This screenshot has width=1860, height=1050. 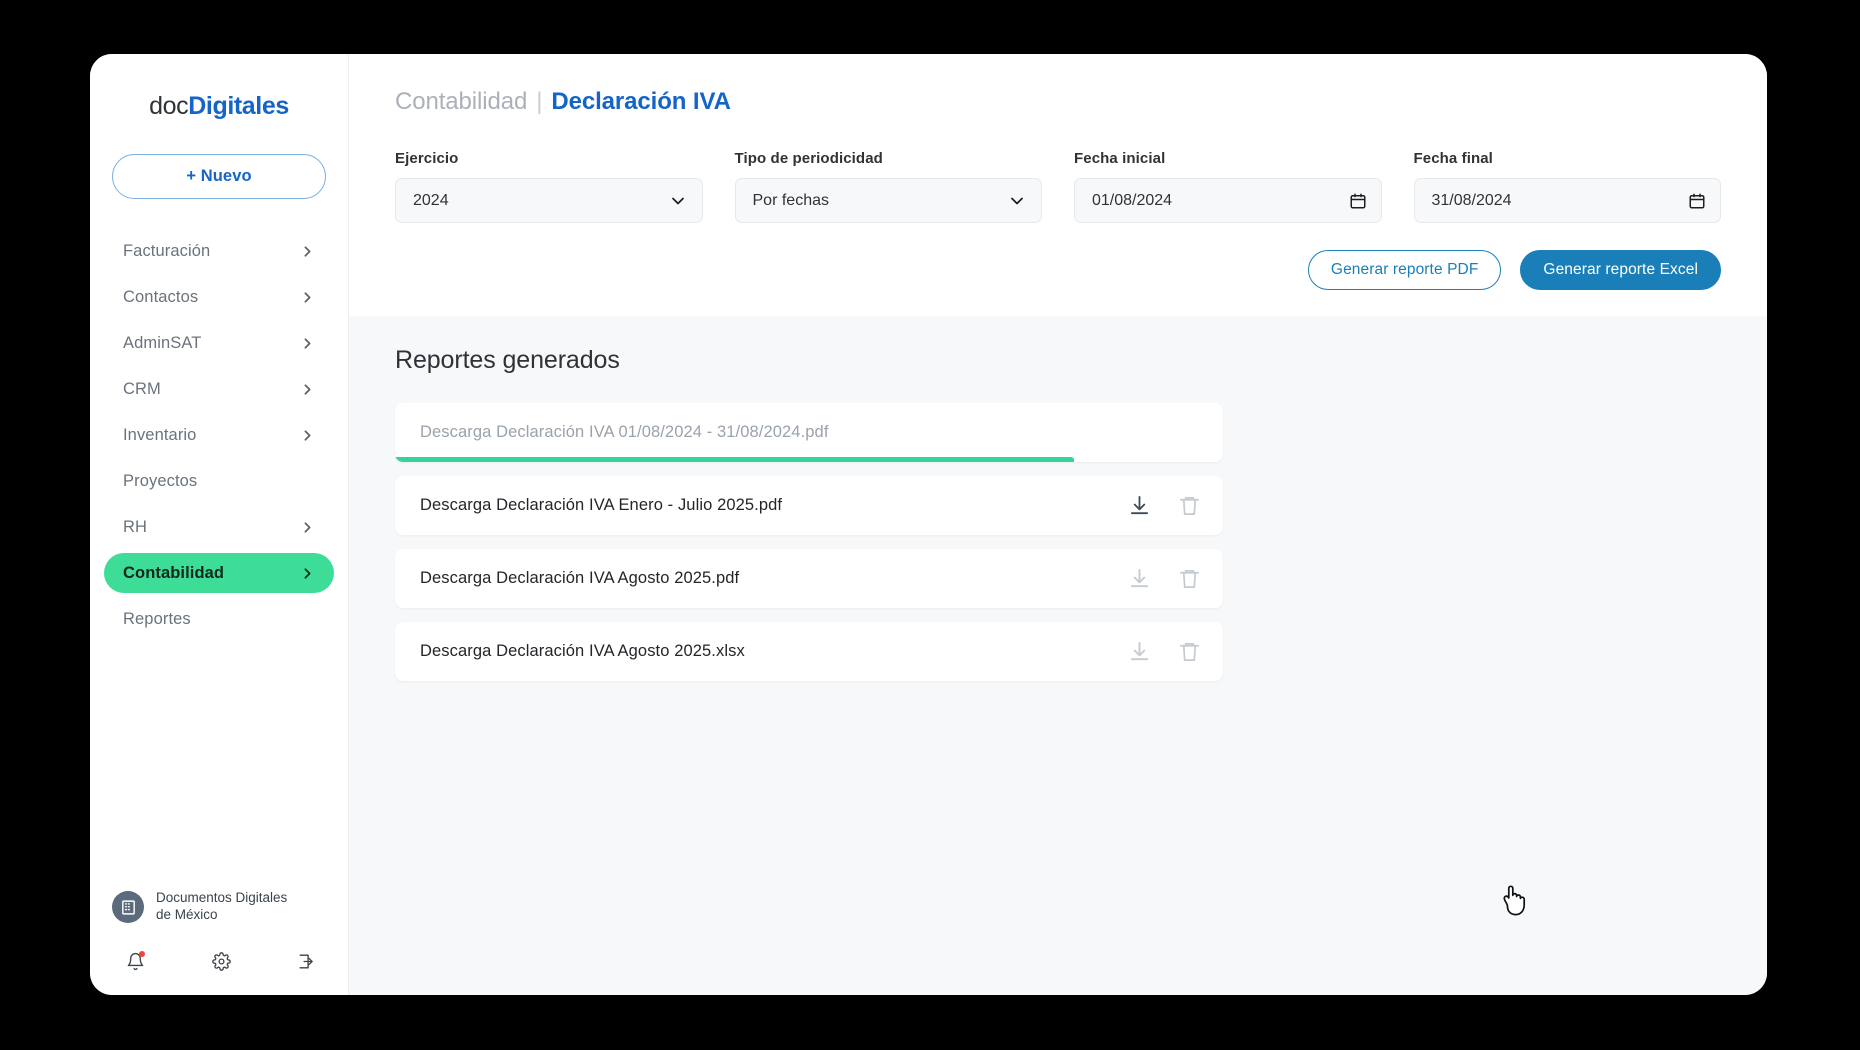 I want to click on building-icon, so click(x=128, y=907).